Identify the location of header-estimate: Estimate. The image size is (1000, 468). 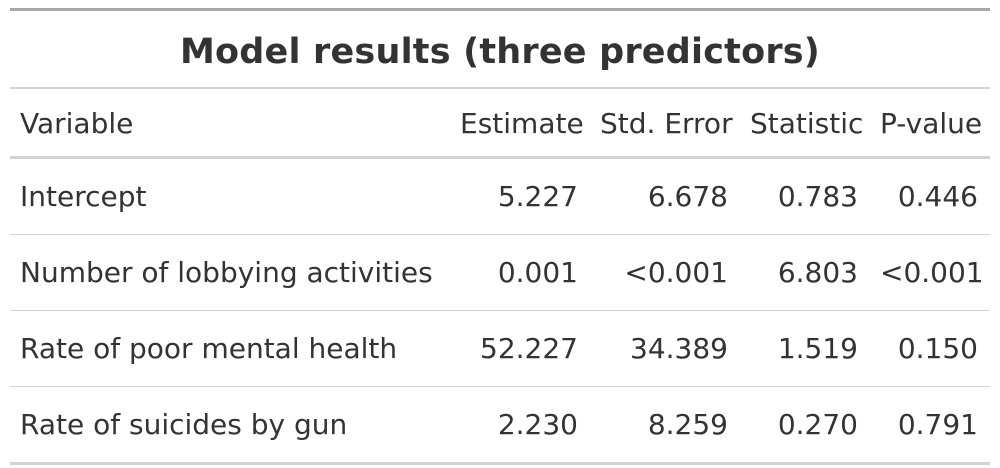
(522, 123).